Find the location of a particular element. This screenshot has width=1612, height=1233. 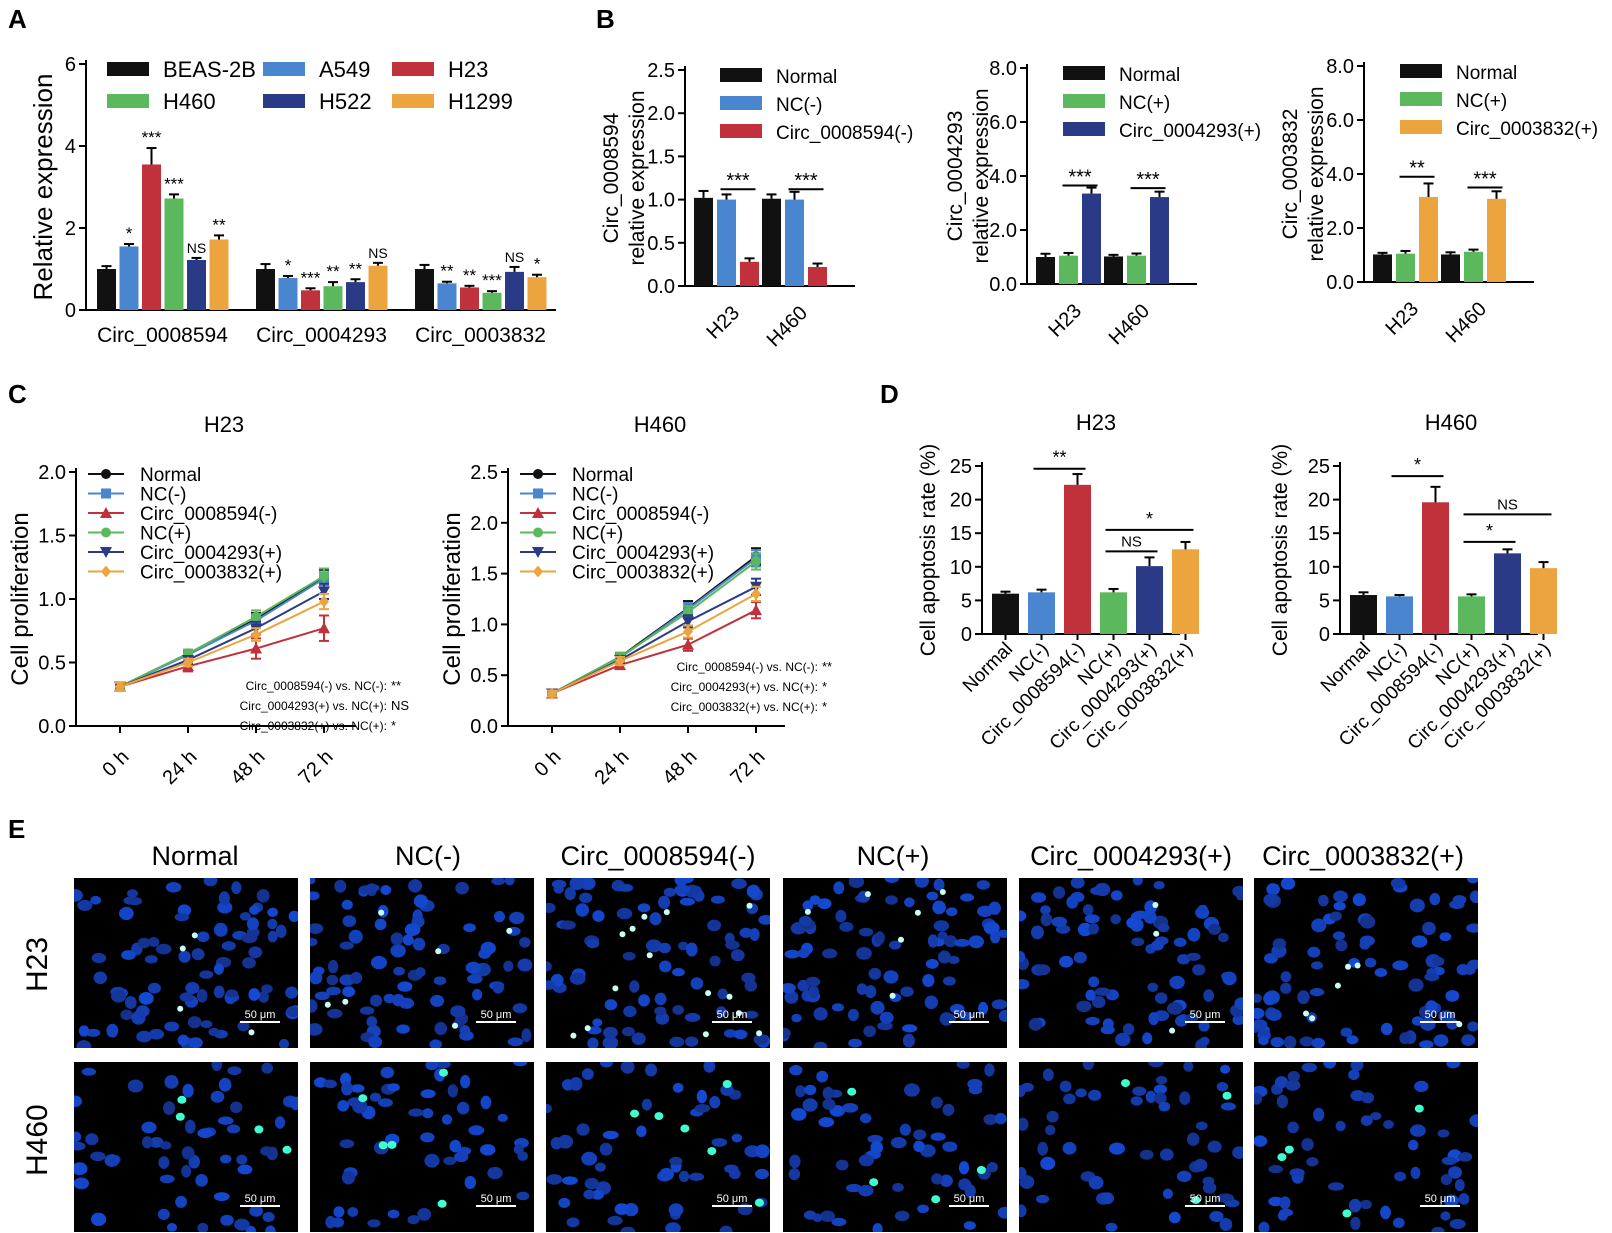

panel-a-group-label: Circ_0008594 is located at coordinates (162, 335).